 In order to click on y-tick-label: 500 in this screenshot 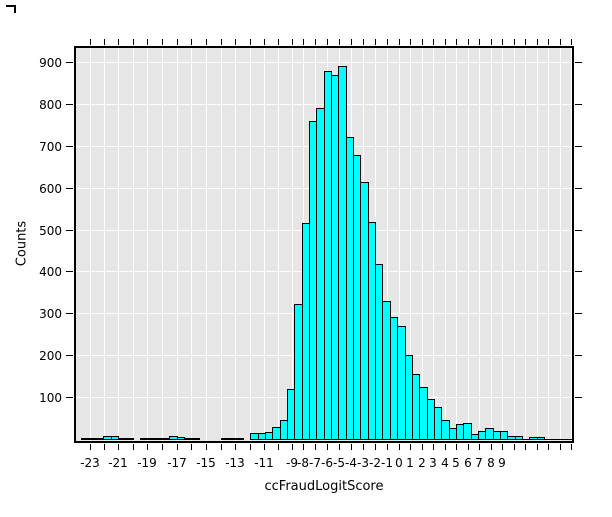, I will do `click(50, 230)`.